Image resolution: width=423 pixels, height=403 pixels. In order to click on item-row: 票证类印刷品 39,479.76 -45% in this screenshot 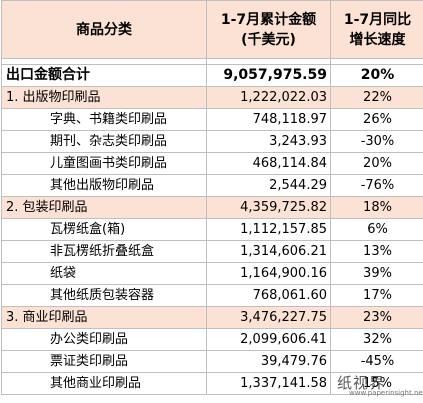, I will do `click(212, 361)`.